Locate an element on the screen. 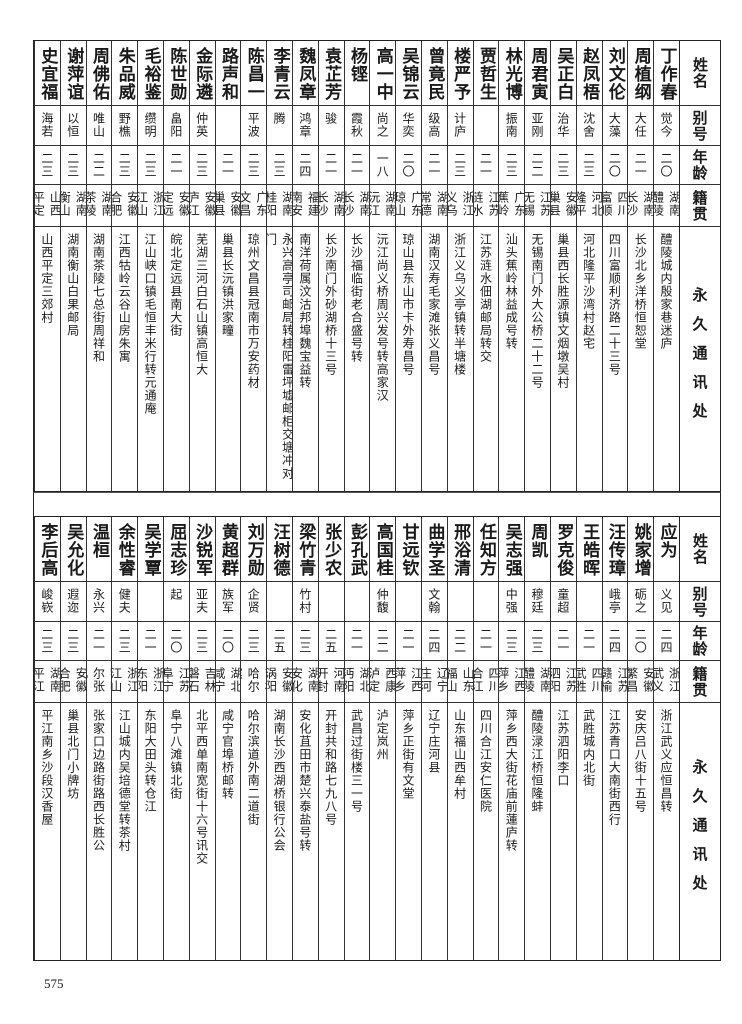  table-row: 周植纲 大任 二一 湖南长沙 长沙北乡洋桥恒恕堂 is located at coordinates (640, 266).